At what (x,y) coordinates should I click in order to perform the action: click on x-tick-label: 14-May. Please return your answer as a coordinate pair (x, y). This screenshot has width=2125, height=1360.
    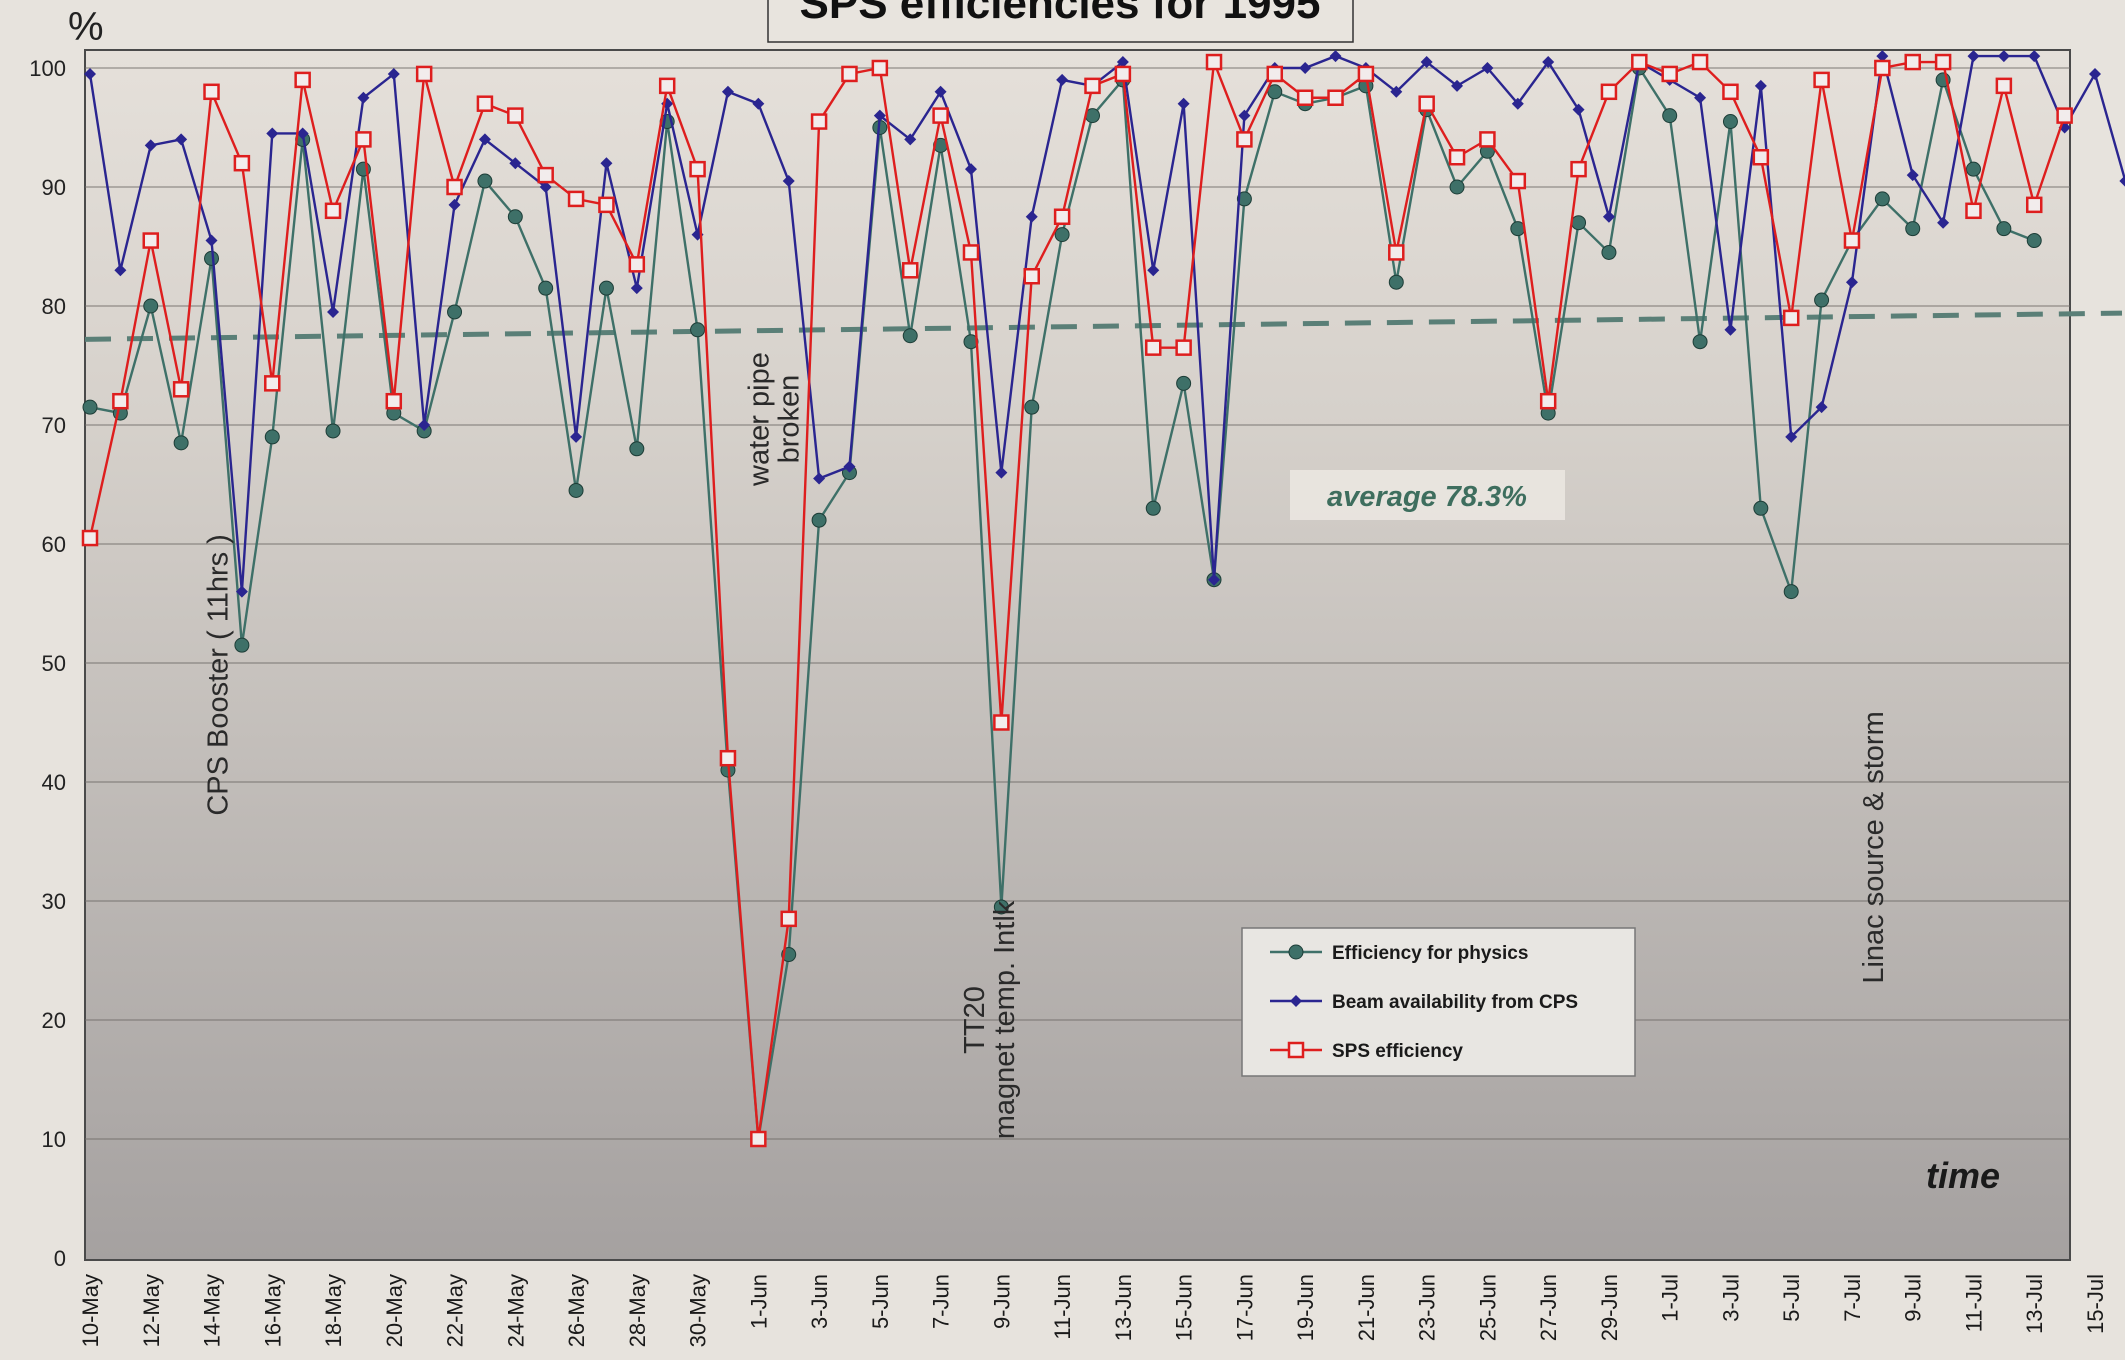
    Looking at the image, I should click on (212, 1310).